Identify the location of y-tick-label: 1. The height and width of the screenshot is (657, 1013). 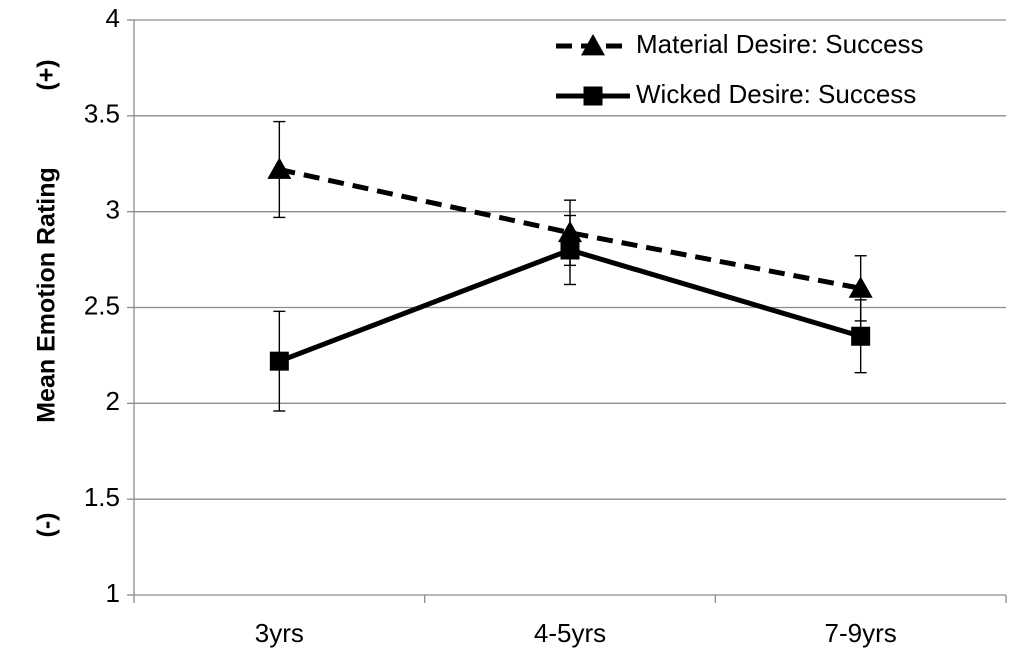
(113, 593).